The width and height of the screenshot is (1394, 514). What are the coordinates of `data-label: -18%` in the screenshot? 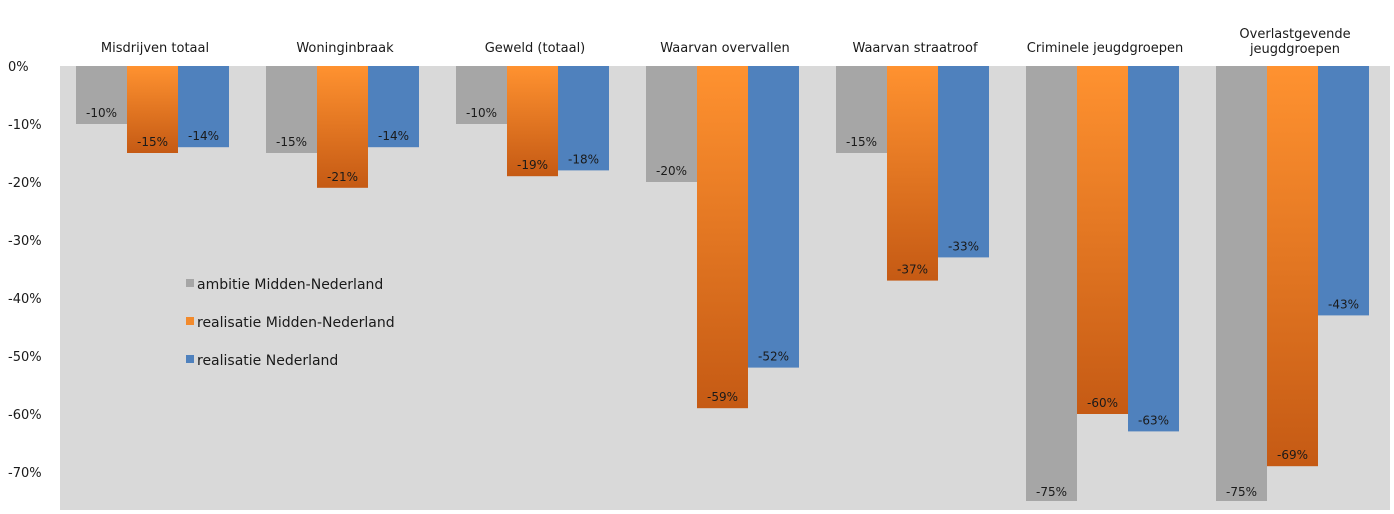 It's located at (583, 159).